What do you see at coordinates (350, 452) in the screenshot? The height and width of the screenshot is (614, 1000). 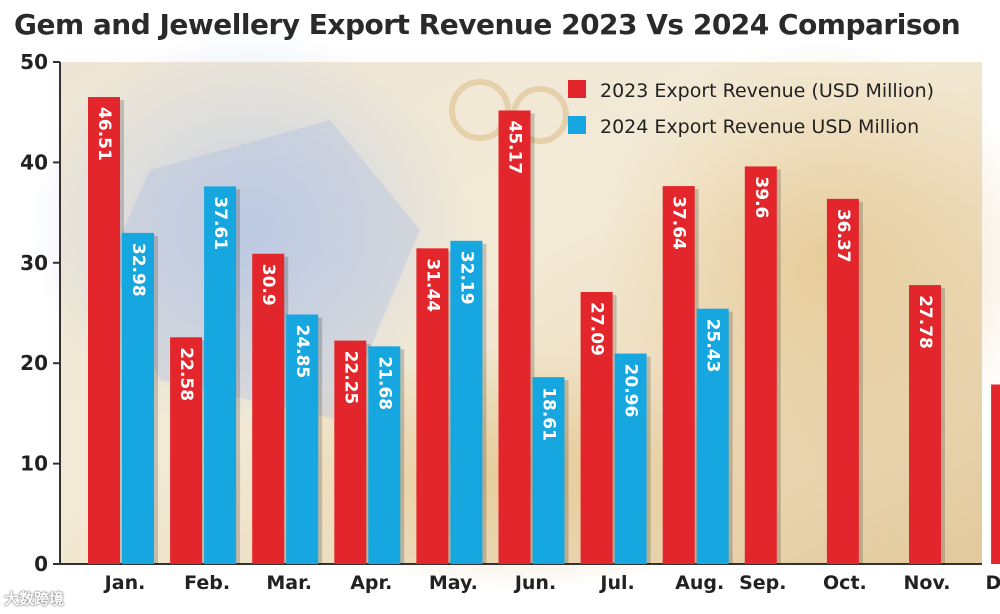 I see `bar-2023-apr` at bounding box center [350, 452].